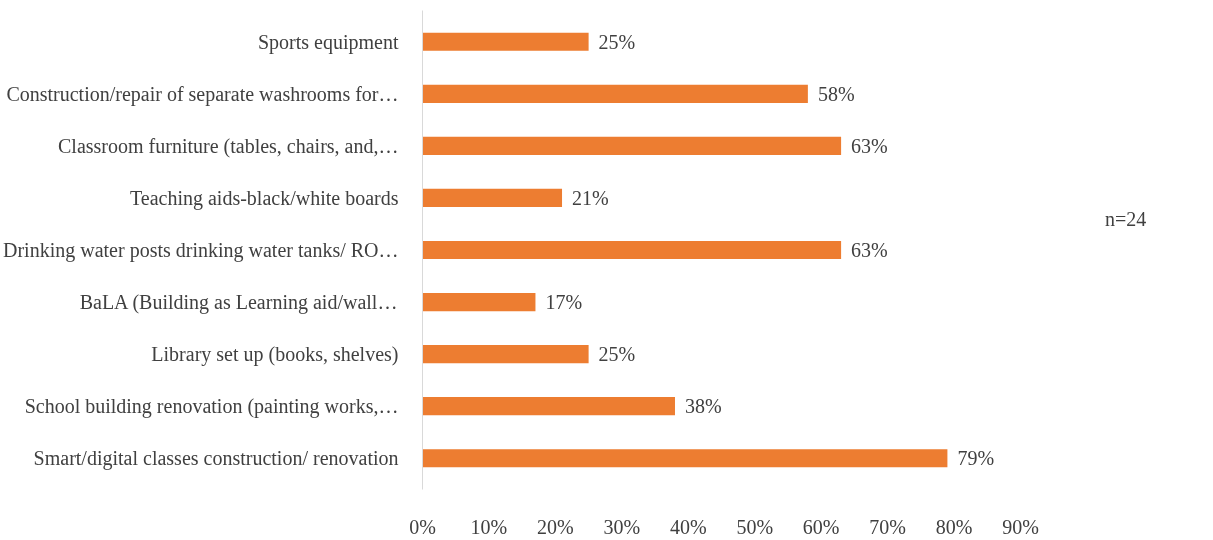 Image resolution: width=1213 pixels, height=540 pixels. Describe the element at coordinates (821, 526) in the screenshot. I see `x-tick-label: 60%` at that location.